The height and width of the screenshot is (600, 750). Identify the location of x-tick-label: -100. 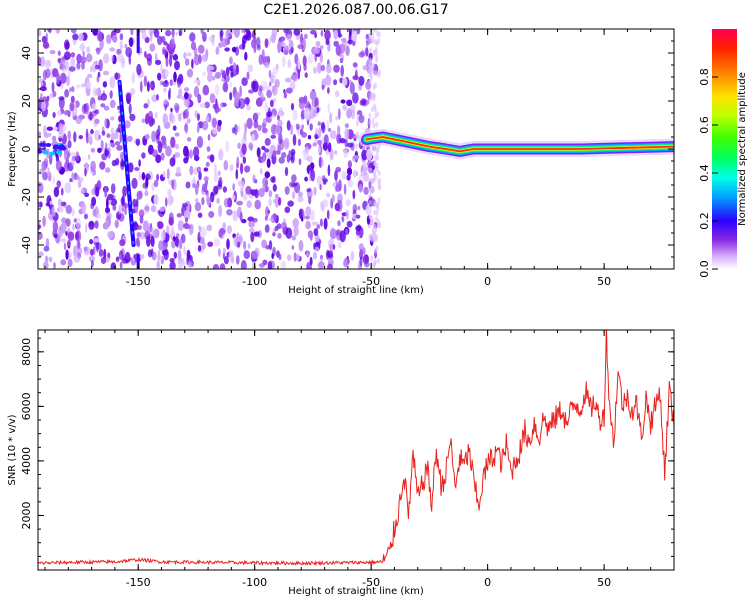
(254, 281).